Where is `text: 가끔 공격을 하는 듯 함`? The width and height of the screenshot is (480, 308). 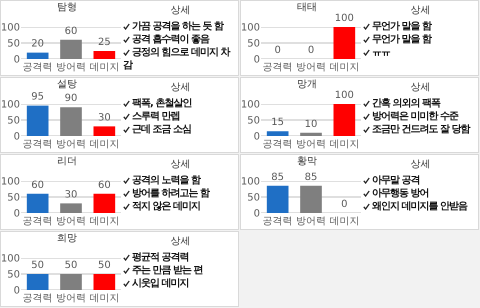
text: 가끔 공격을 하는 듯 함 is located at coordinates (177, 26).